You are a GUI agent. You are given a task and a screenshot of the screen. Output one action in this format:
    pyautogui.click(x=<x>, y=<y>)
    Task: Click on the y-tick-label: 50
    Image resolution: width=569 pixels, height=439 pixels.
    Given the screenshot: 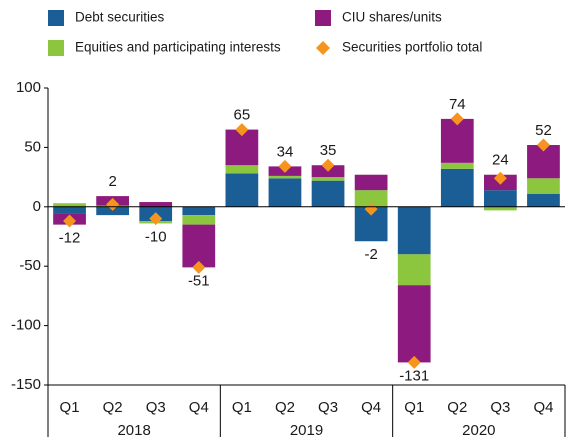 What is the action you would take?
    pyautogui.click(x=32, y=146)
    